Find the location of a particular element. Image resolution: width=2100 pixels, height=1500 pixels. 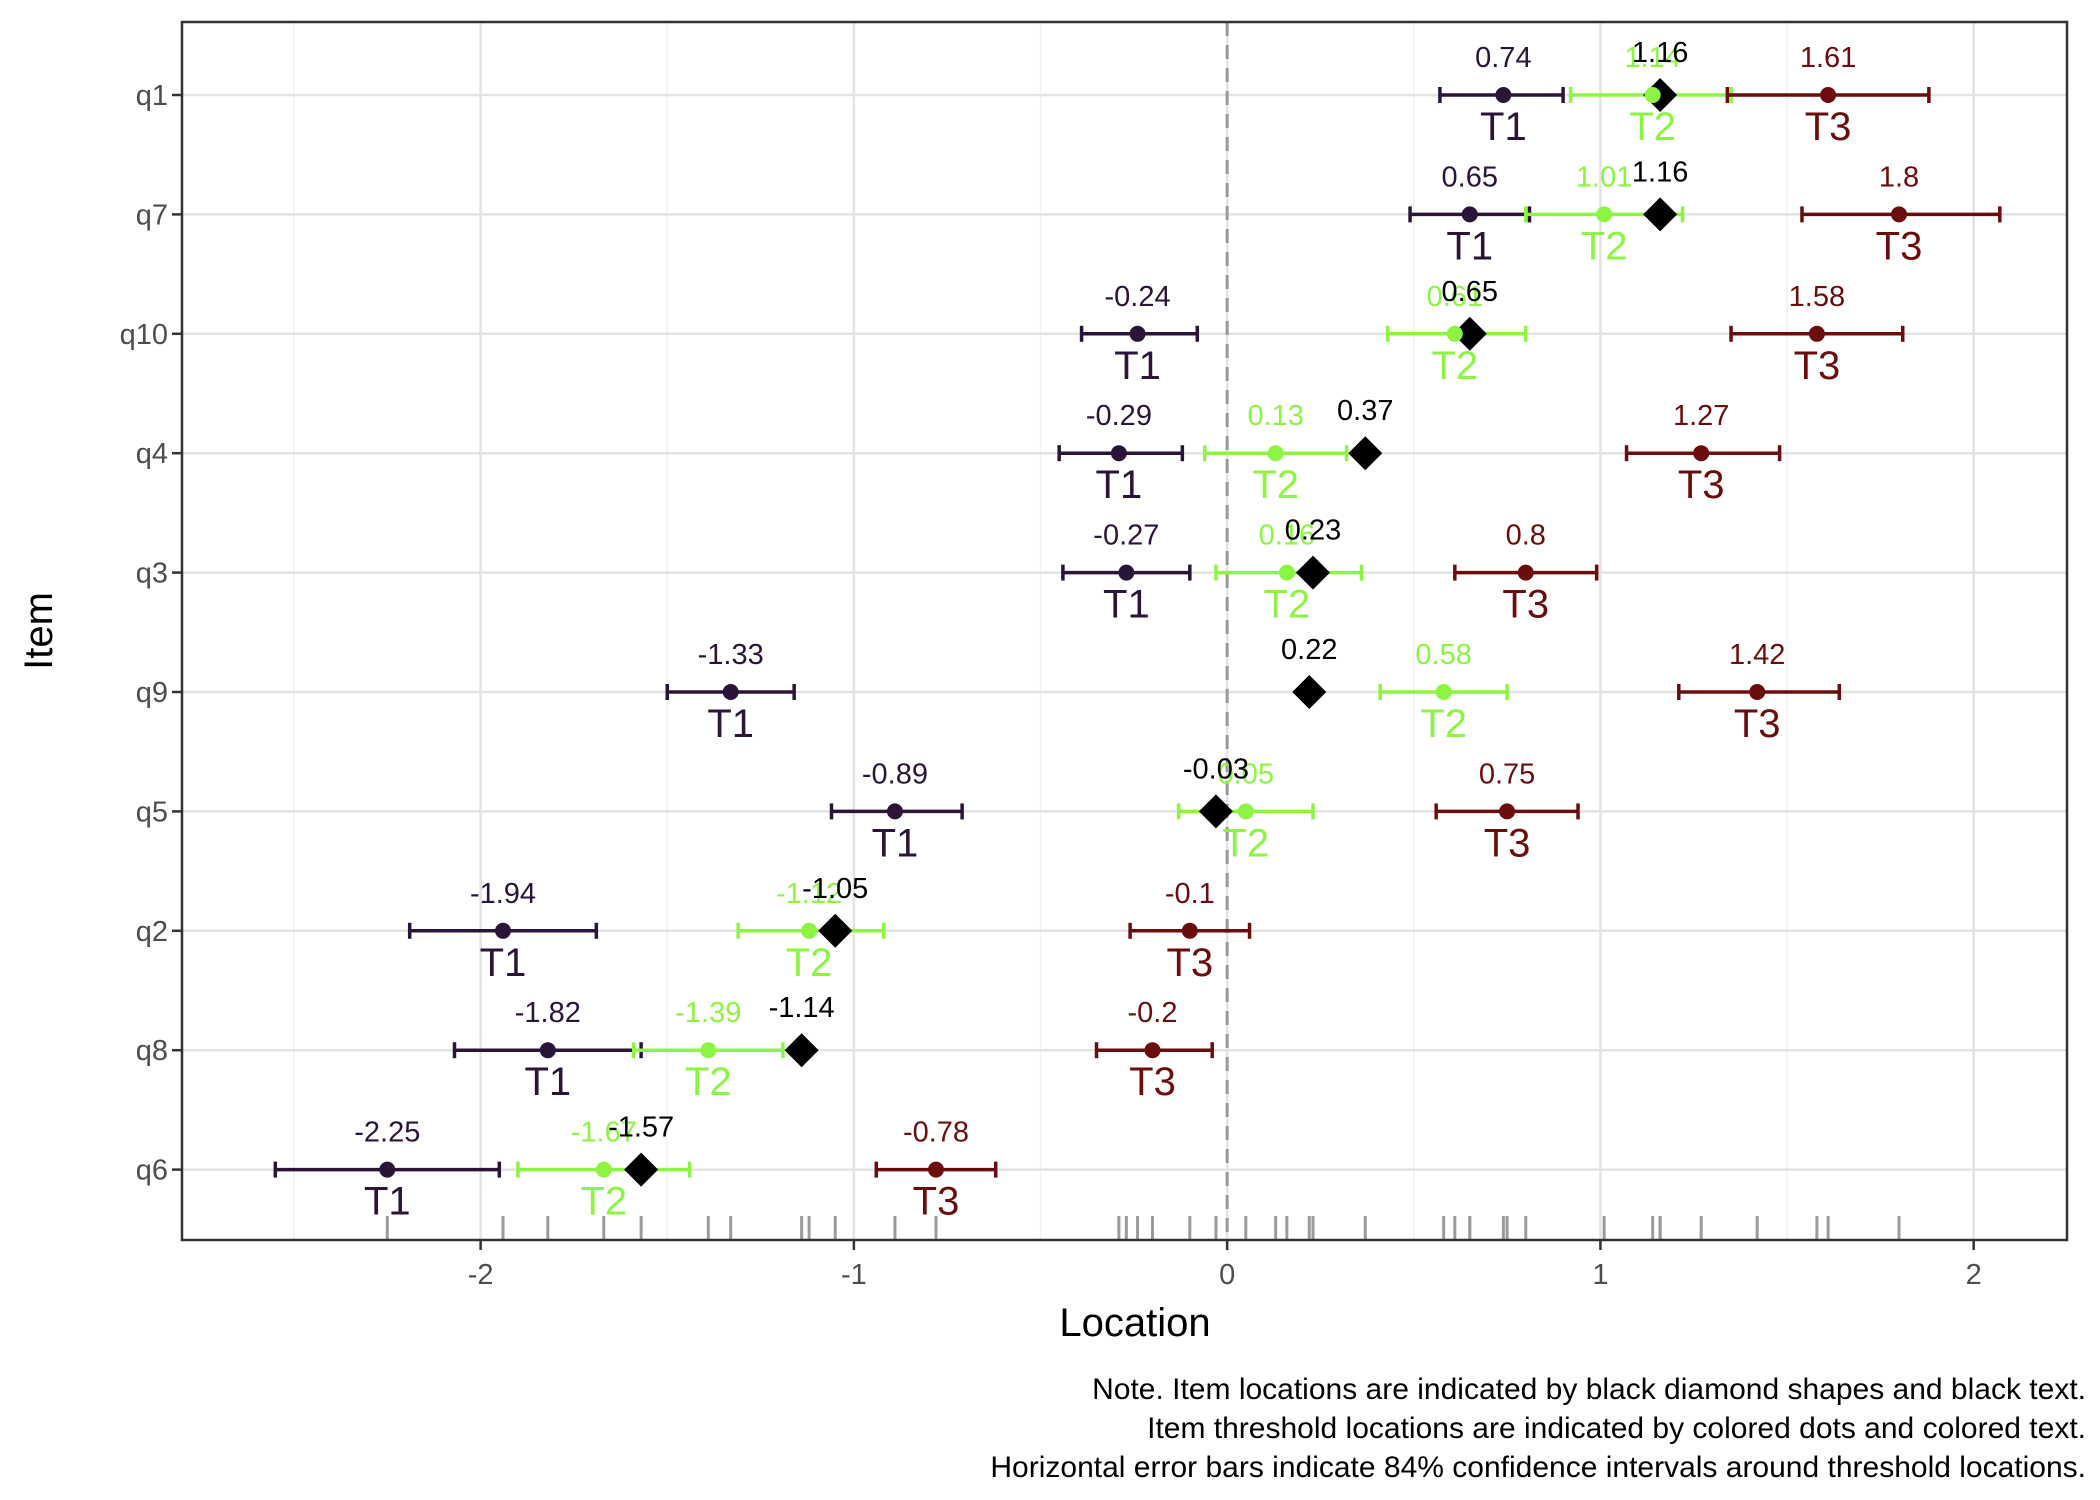

y-tick-label: q3 is located at coordinates (152, 574).